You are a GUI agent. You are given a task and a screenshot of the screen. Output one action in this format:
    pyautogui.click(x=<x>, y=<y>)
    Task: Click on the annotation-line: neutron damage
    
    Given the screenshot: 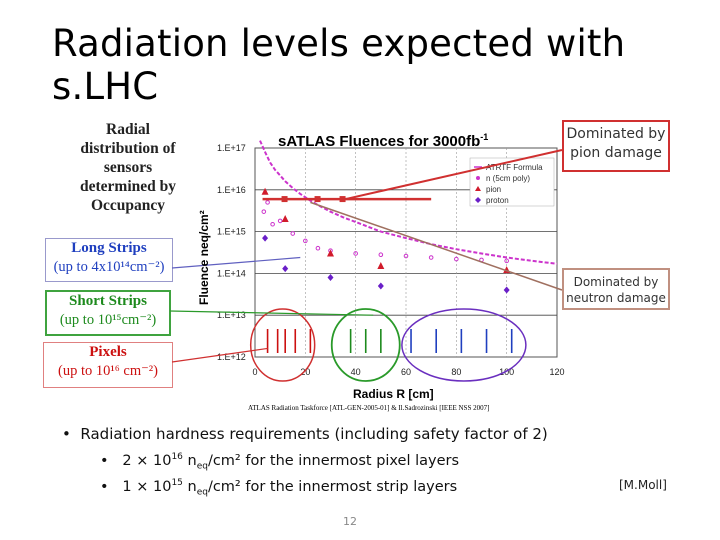 What is the action you would take?
    pyautogui.click(x=616, y=298)
    